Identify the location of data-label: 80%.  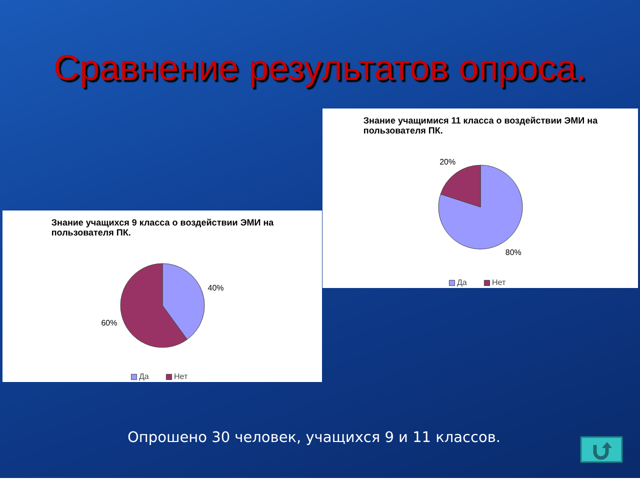
(513, 252).